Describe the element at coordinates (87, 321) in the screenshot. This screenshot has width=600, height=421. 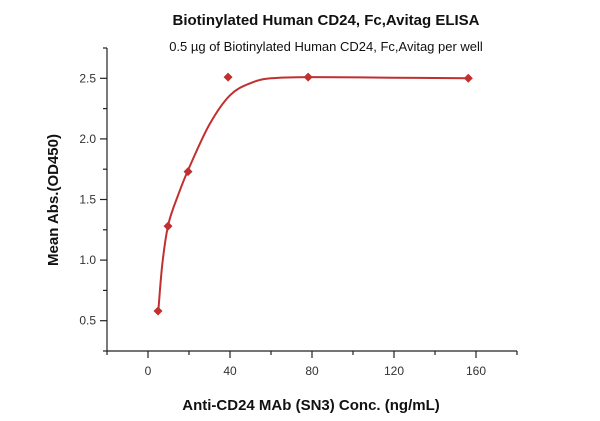
I see `y-tick-label: 0.5` at that location.